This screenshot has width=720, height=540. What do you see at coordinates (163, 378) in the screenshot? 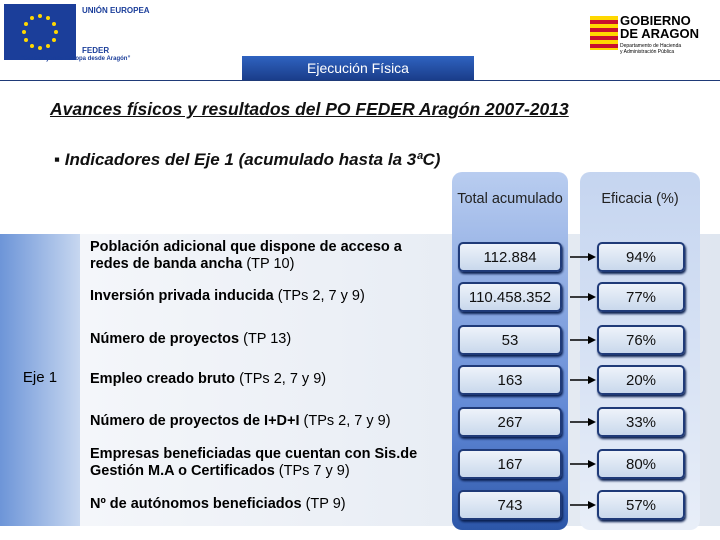
I see `indicator: Empleo creado bruto` at bounding box center [163, 378].